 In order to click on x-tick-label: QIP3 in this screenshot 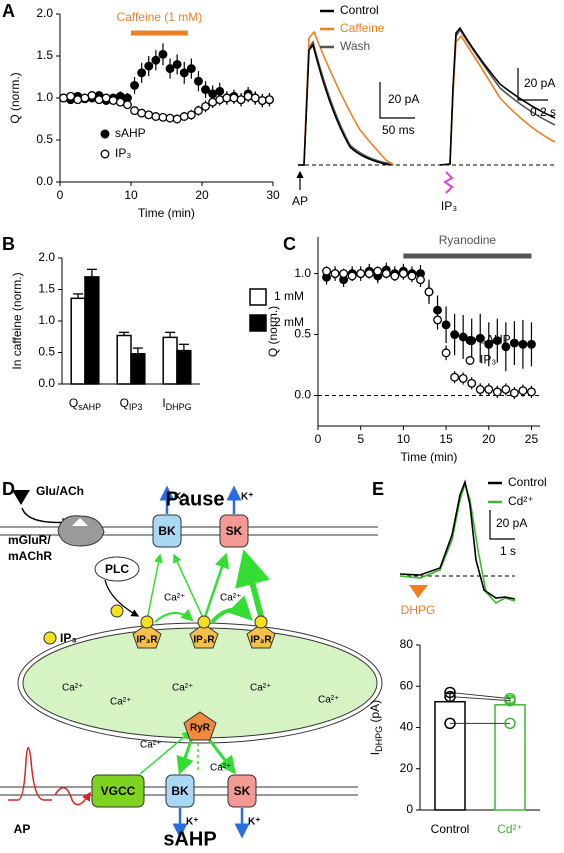, I will do `click(131, 404)`.